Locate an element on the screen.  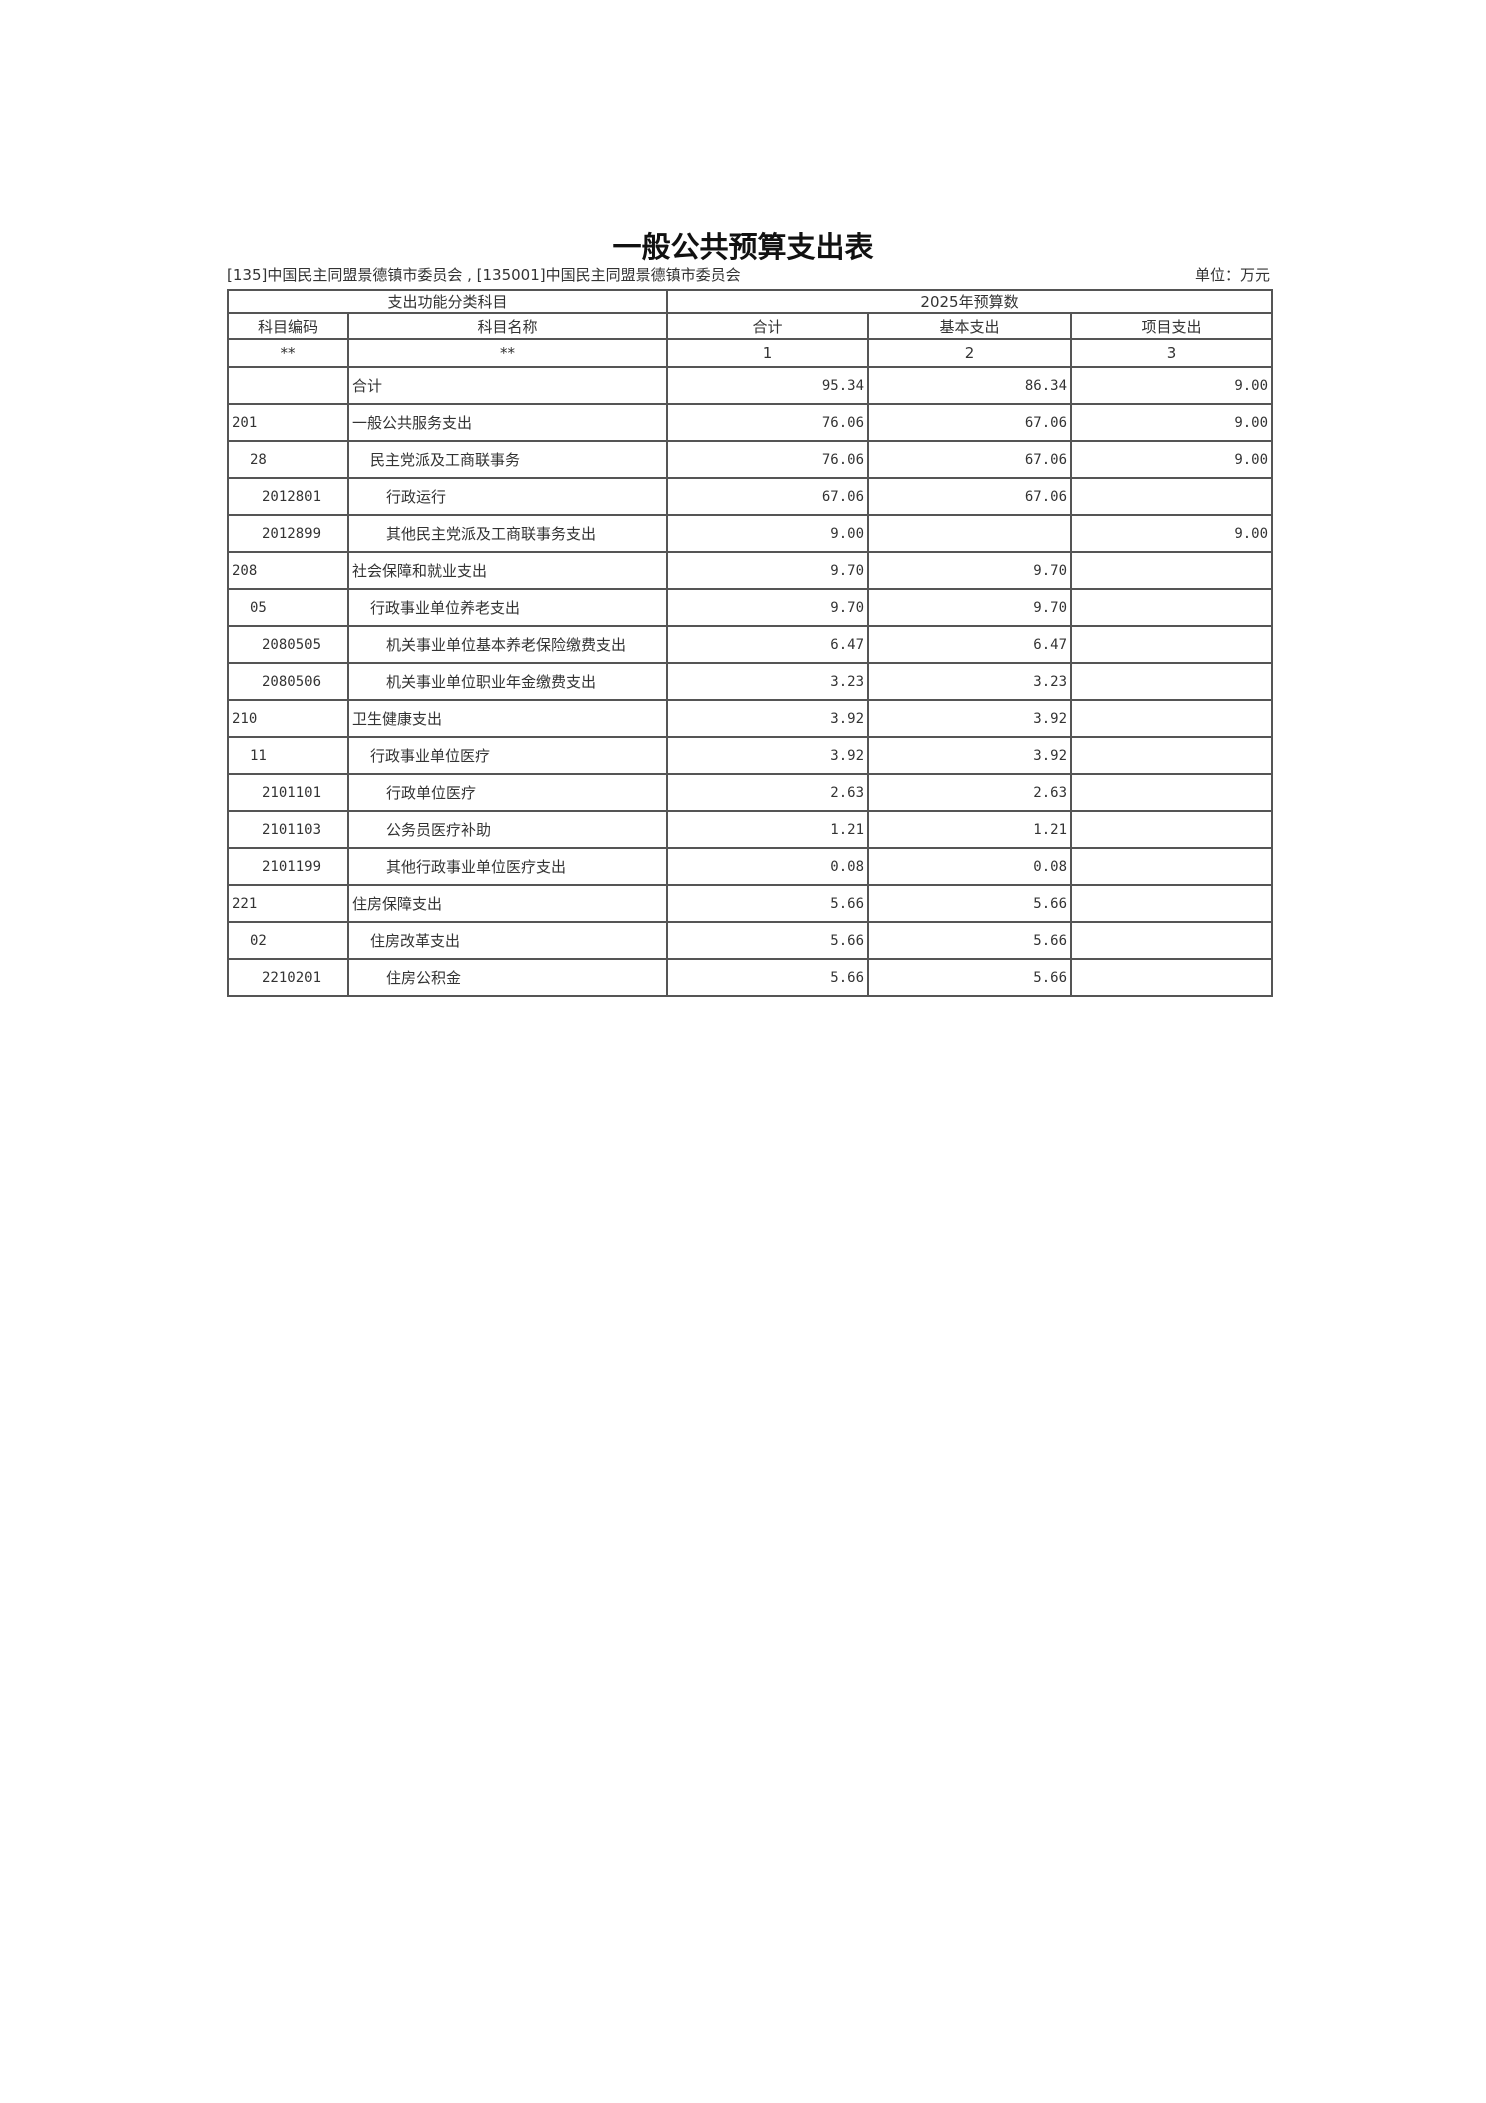
name-cell: 行政事业单位医疗 is located at coordinates (507, 755).